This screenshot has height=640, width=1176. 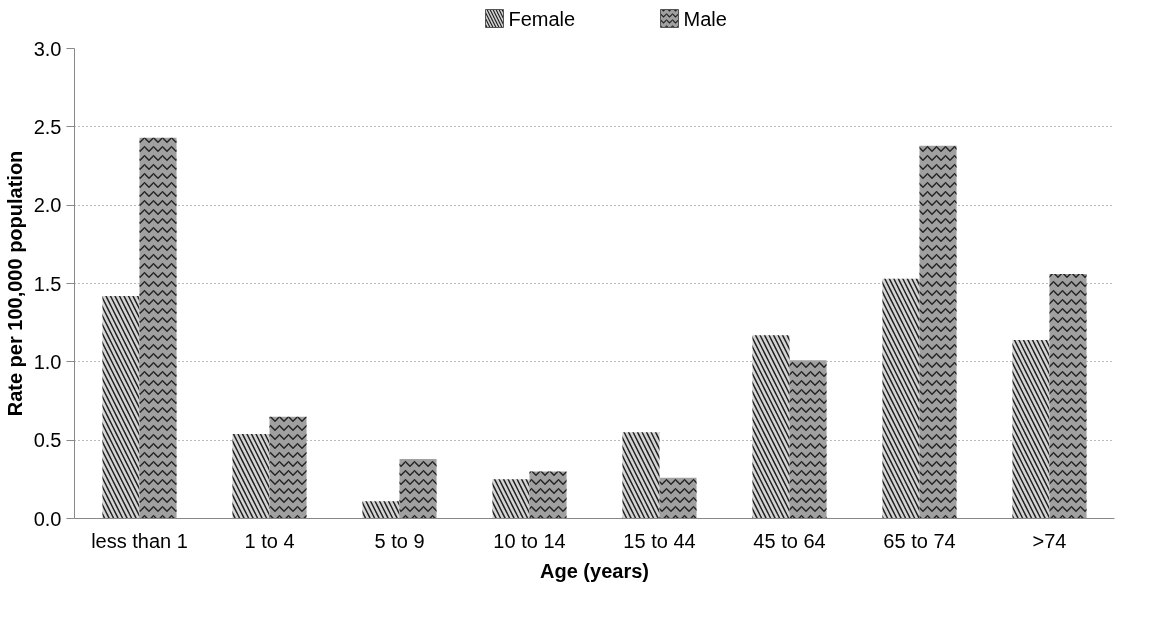 What do you see at coordinates (47, 283) in the screenshot?
I see `y-tick-label: 1.5` at bounding box center [47, 283].